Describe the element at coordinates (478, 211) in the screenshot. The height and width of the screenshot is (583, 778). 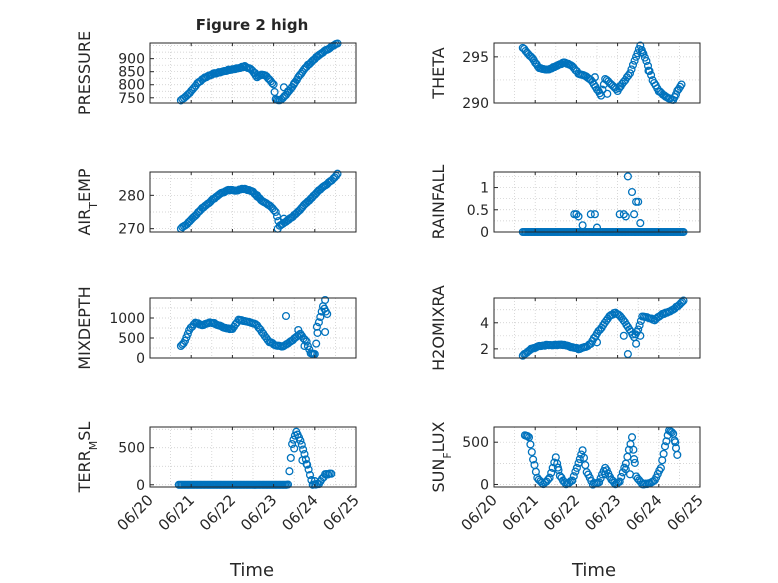
I see `y-tick-label: 0.5` at that location.